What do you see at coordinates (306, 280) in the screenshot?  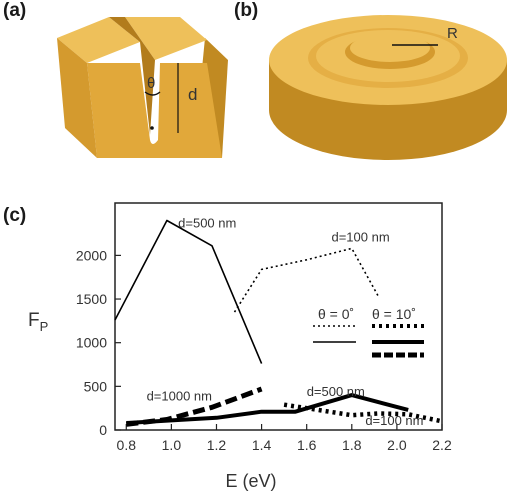 I see `series-line-thin-dotted` at bounding box center [306, 280].